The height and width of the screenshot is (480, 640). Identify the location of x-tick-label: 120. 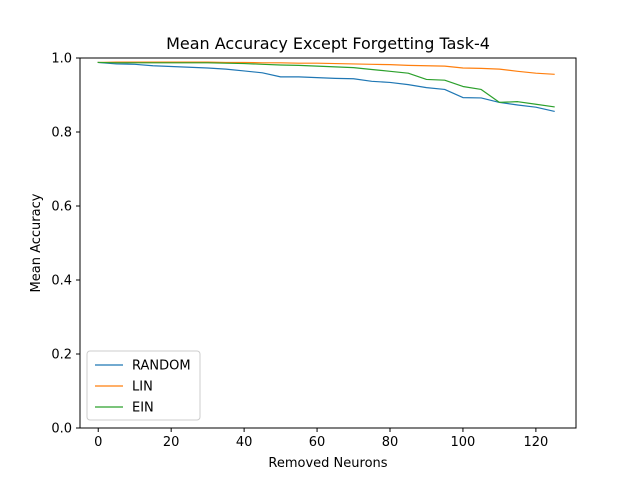
(535, 442).